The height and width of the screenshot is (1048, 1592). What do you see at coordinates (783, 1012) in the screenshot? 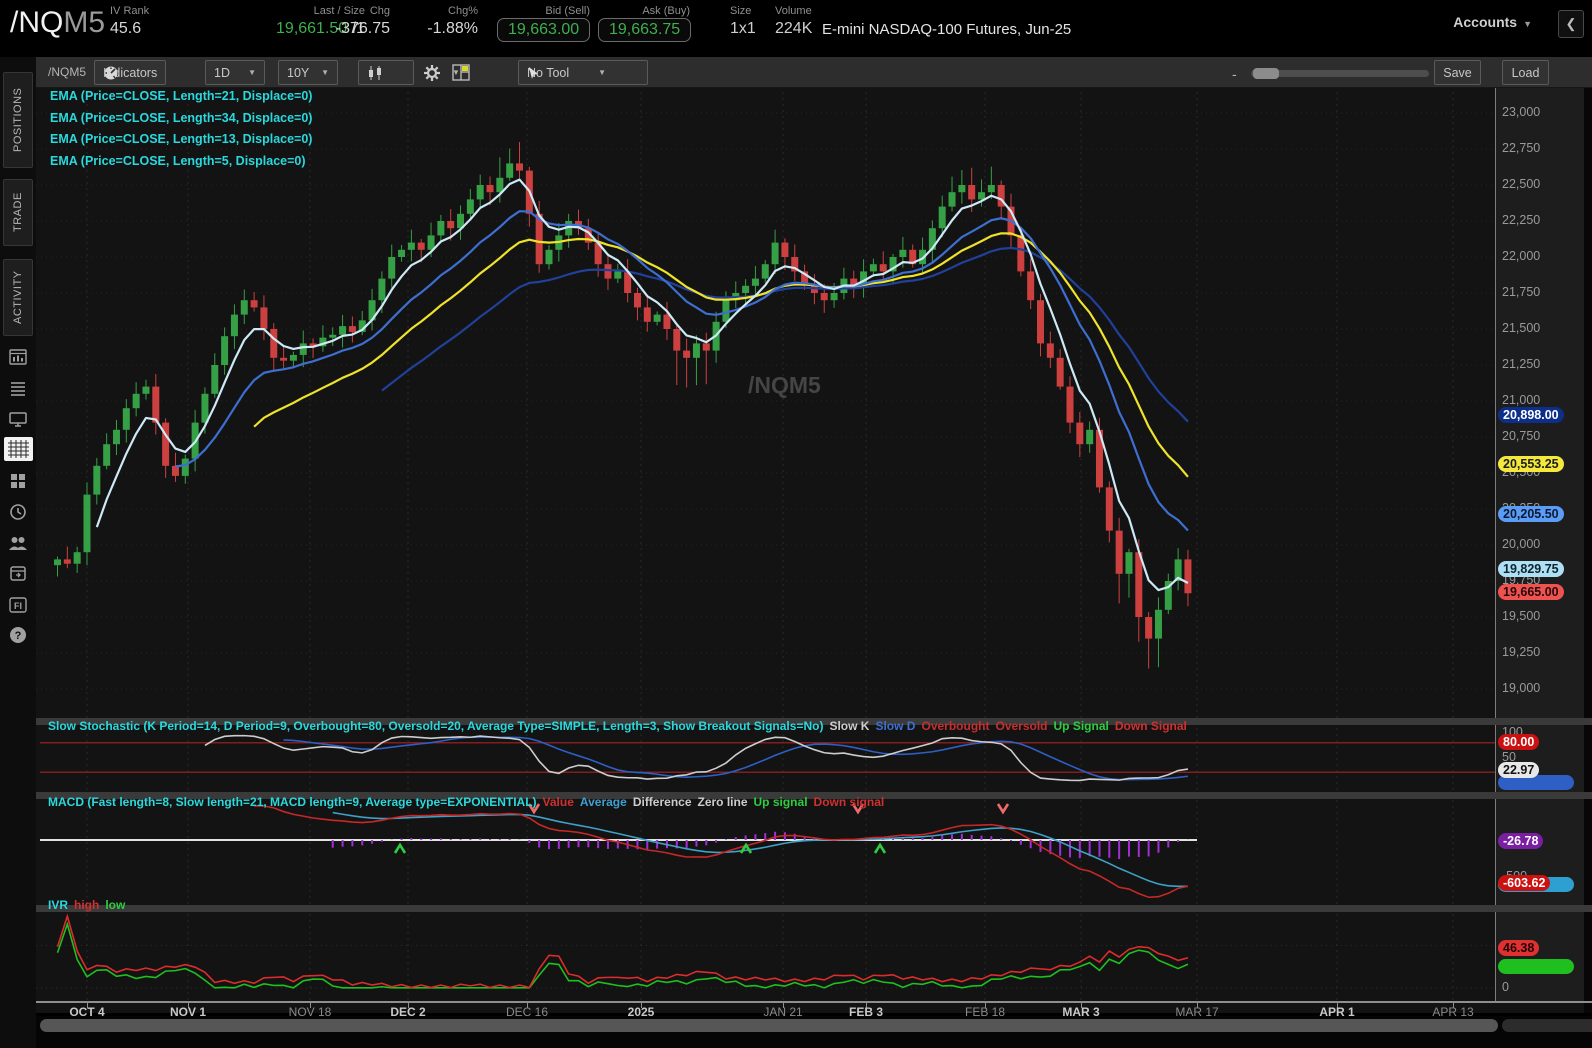
I see `time-axis-label: JAN 21` at bounding box center [783, 1012].